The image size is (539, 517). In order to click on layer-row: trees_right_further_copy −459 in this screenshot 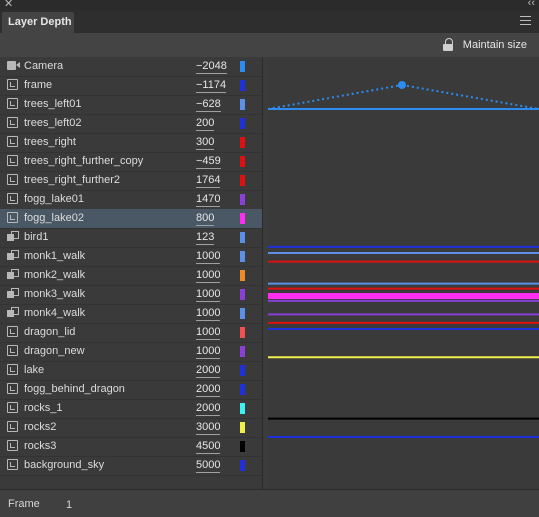, I will do `click(131, 162)`.